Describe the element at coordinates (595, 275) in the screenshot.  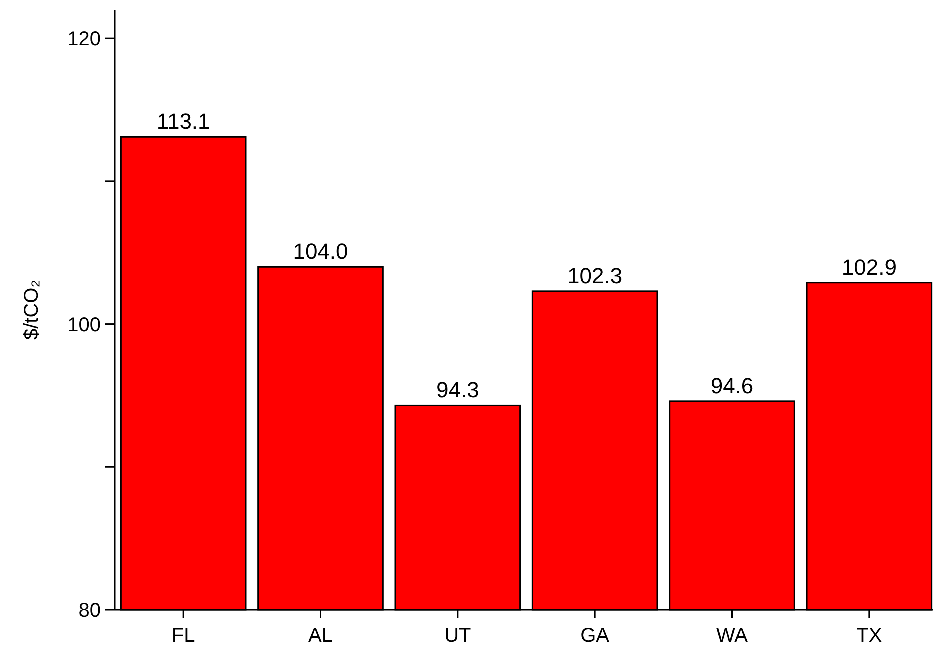
I see `data-label: 102.3` at that location.